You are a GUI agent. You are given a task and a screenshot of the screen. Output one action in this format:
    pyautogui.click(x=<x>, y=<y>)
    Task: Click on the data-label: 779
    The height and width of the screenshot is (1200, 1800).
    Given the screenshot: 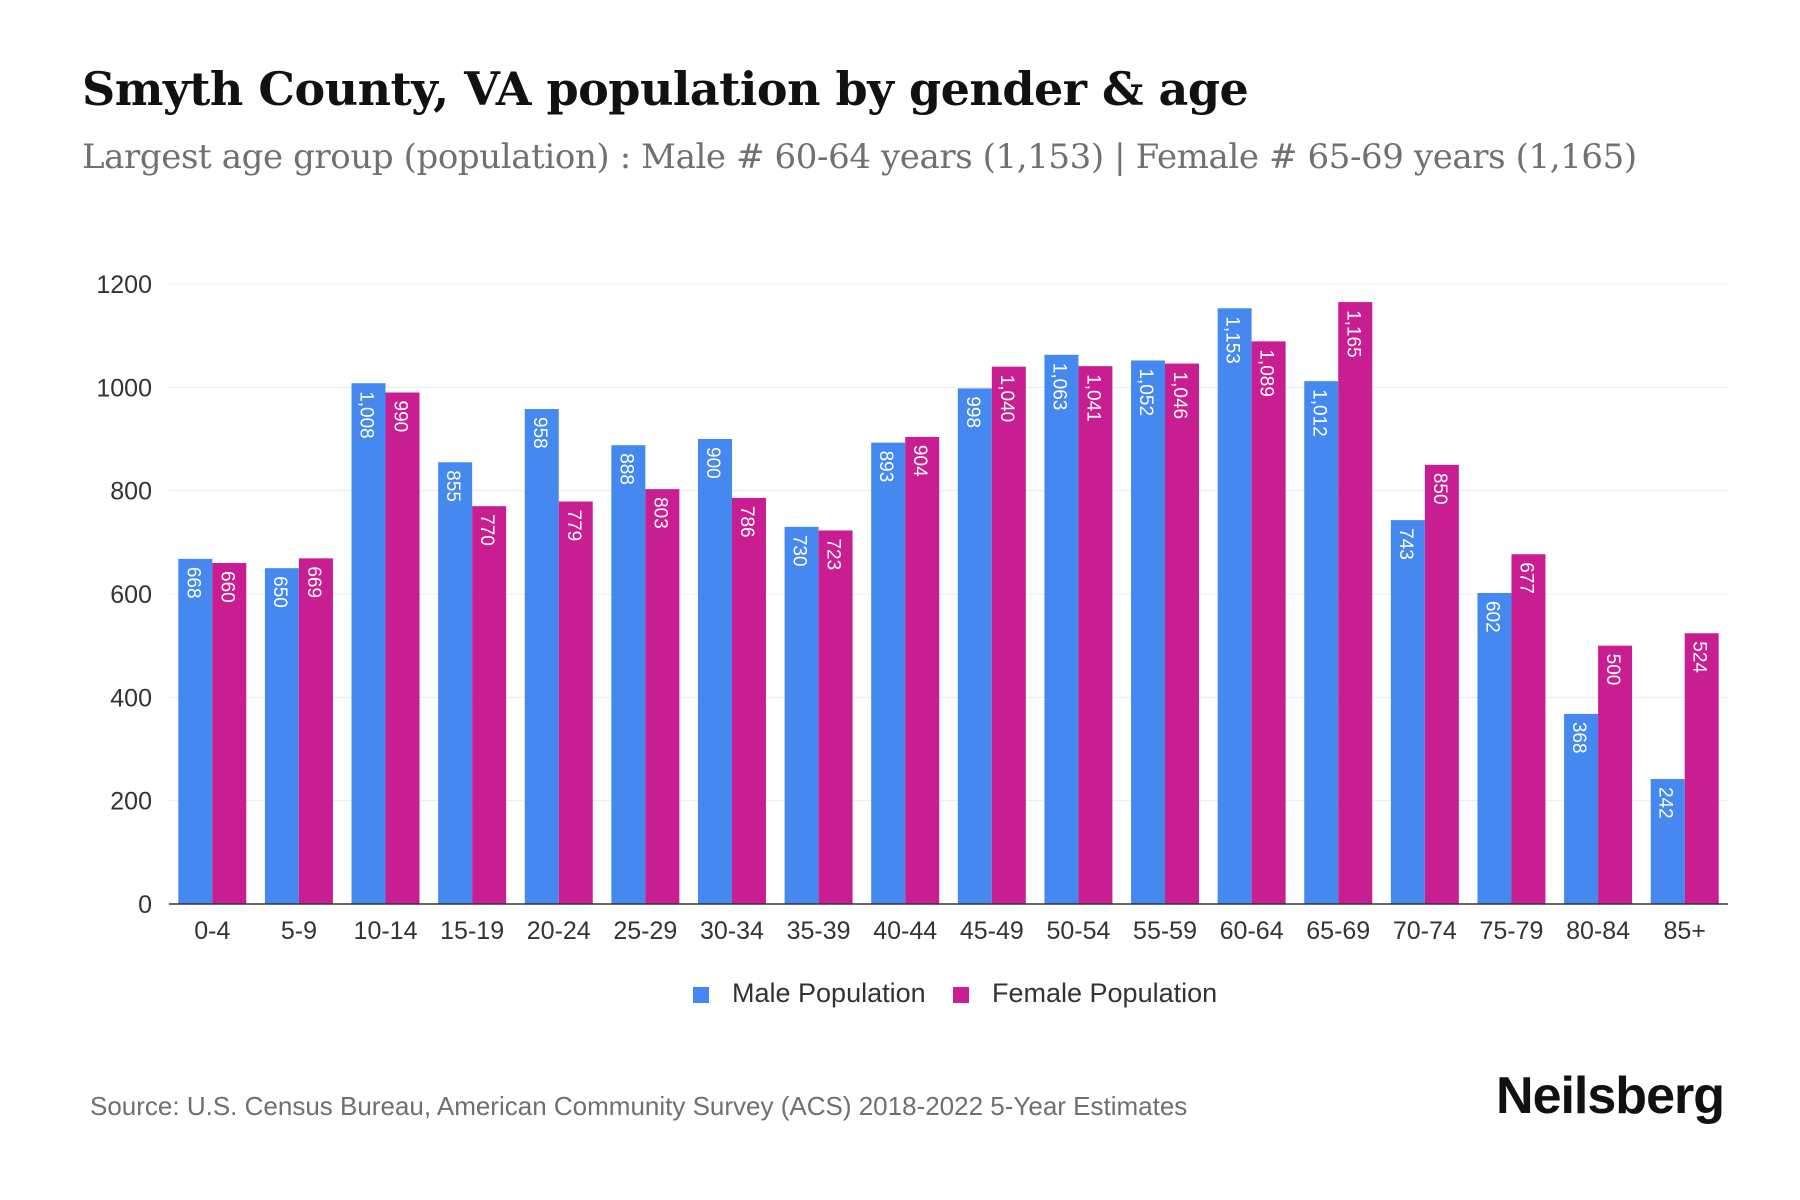 What is the action you would take?
    pyautogui.click(x=573, y=526)
    